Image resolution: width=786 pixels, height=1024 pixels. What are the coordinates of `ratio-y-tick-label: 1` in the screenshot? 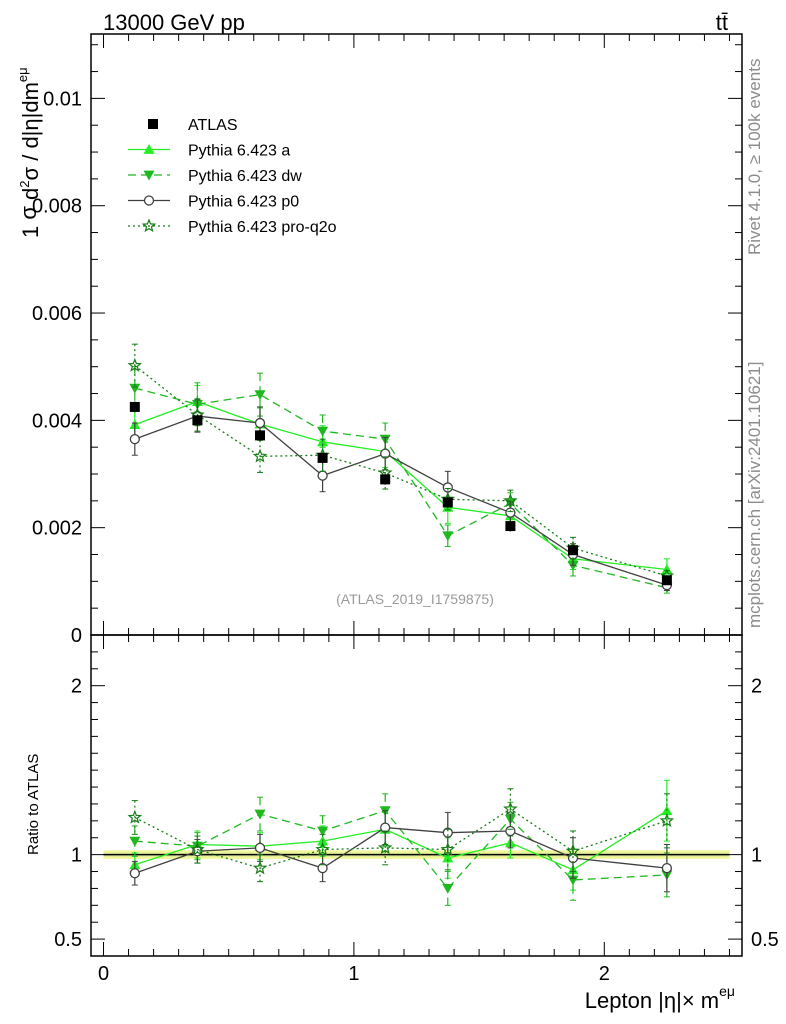 It's located at (76, 856).